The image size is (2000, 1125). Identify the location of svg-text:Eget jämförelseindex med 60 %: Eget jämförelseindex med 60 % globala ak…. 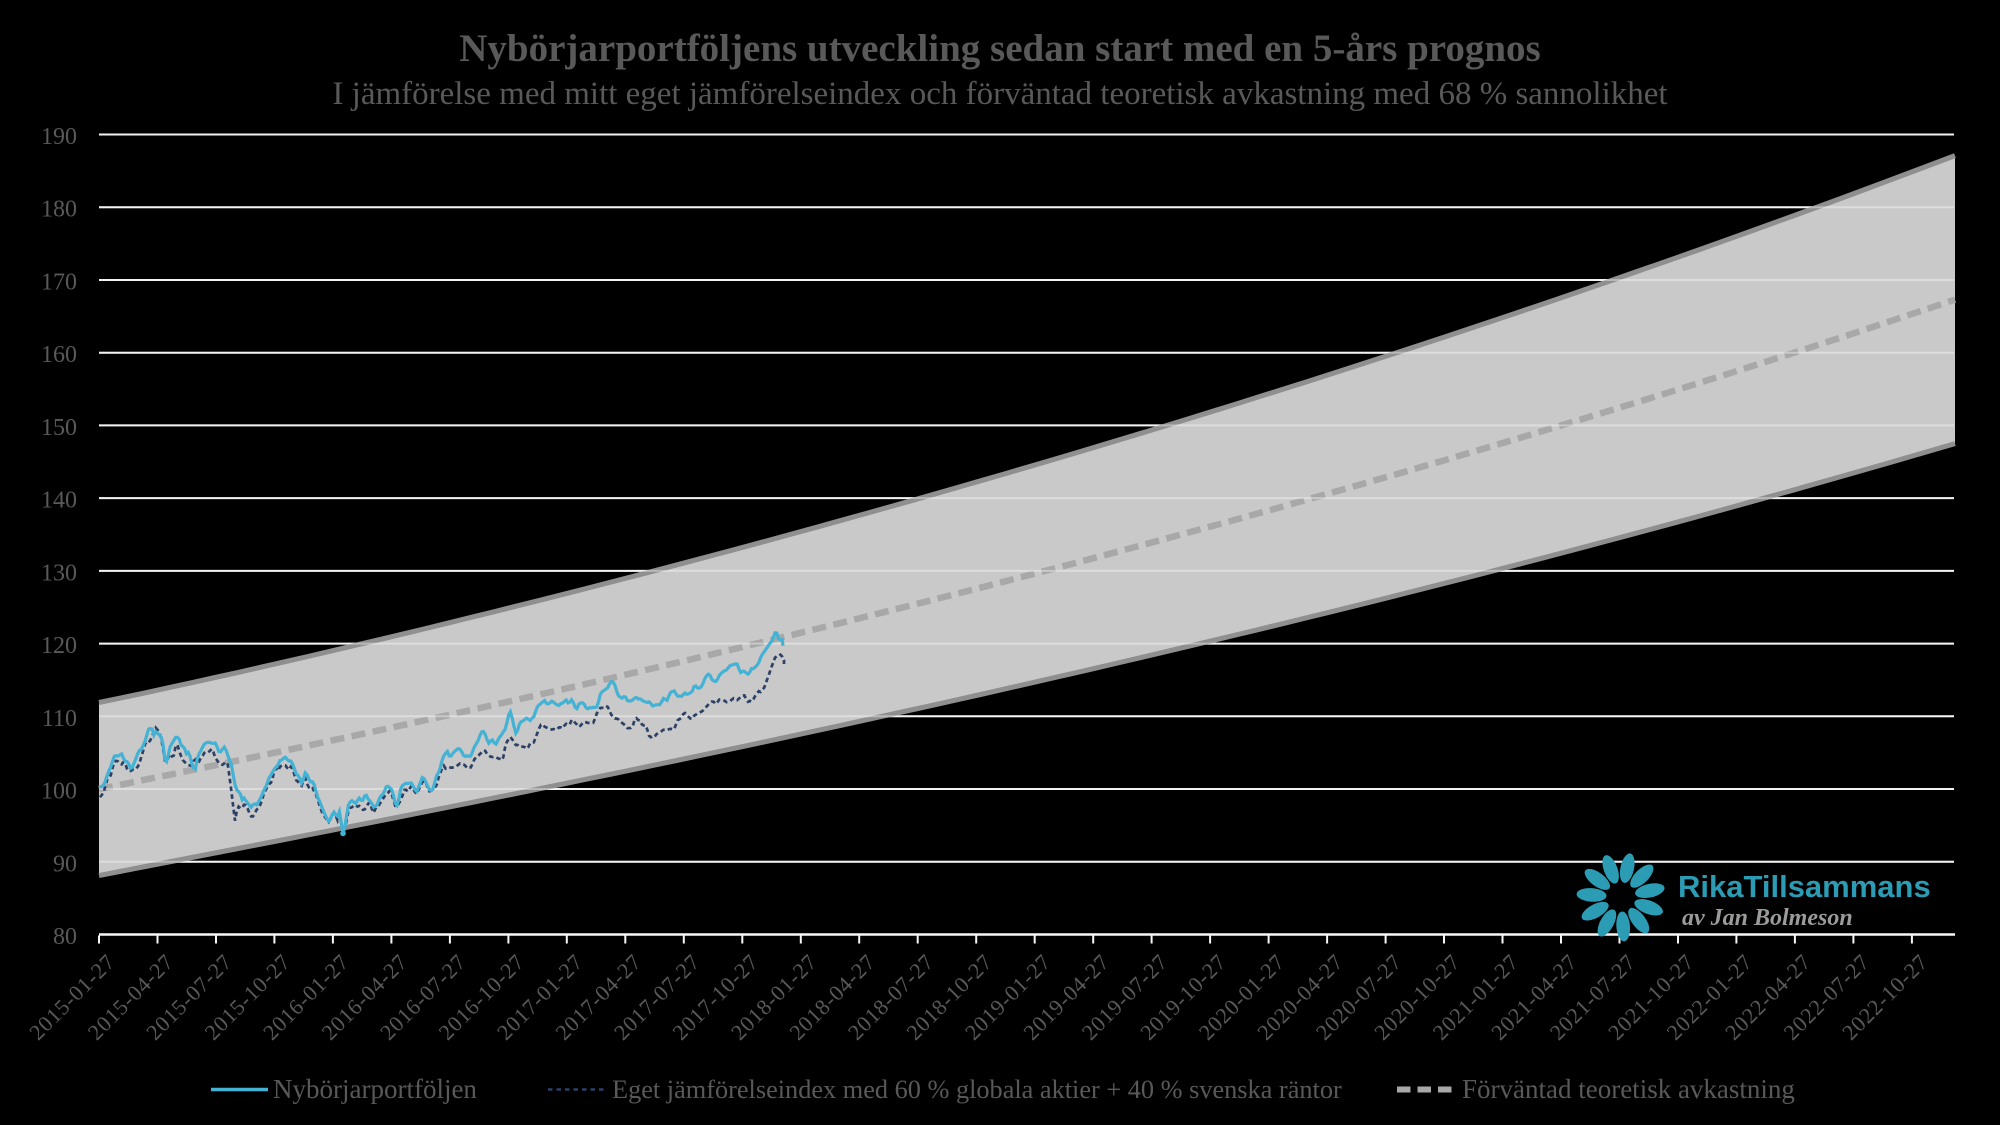
(977, 1089).